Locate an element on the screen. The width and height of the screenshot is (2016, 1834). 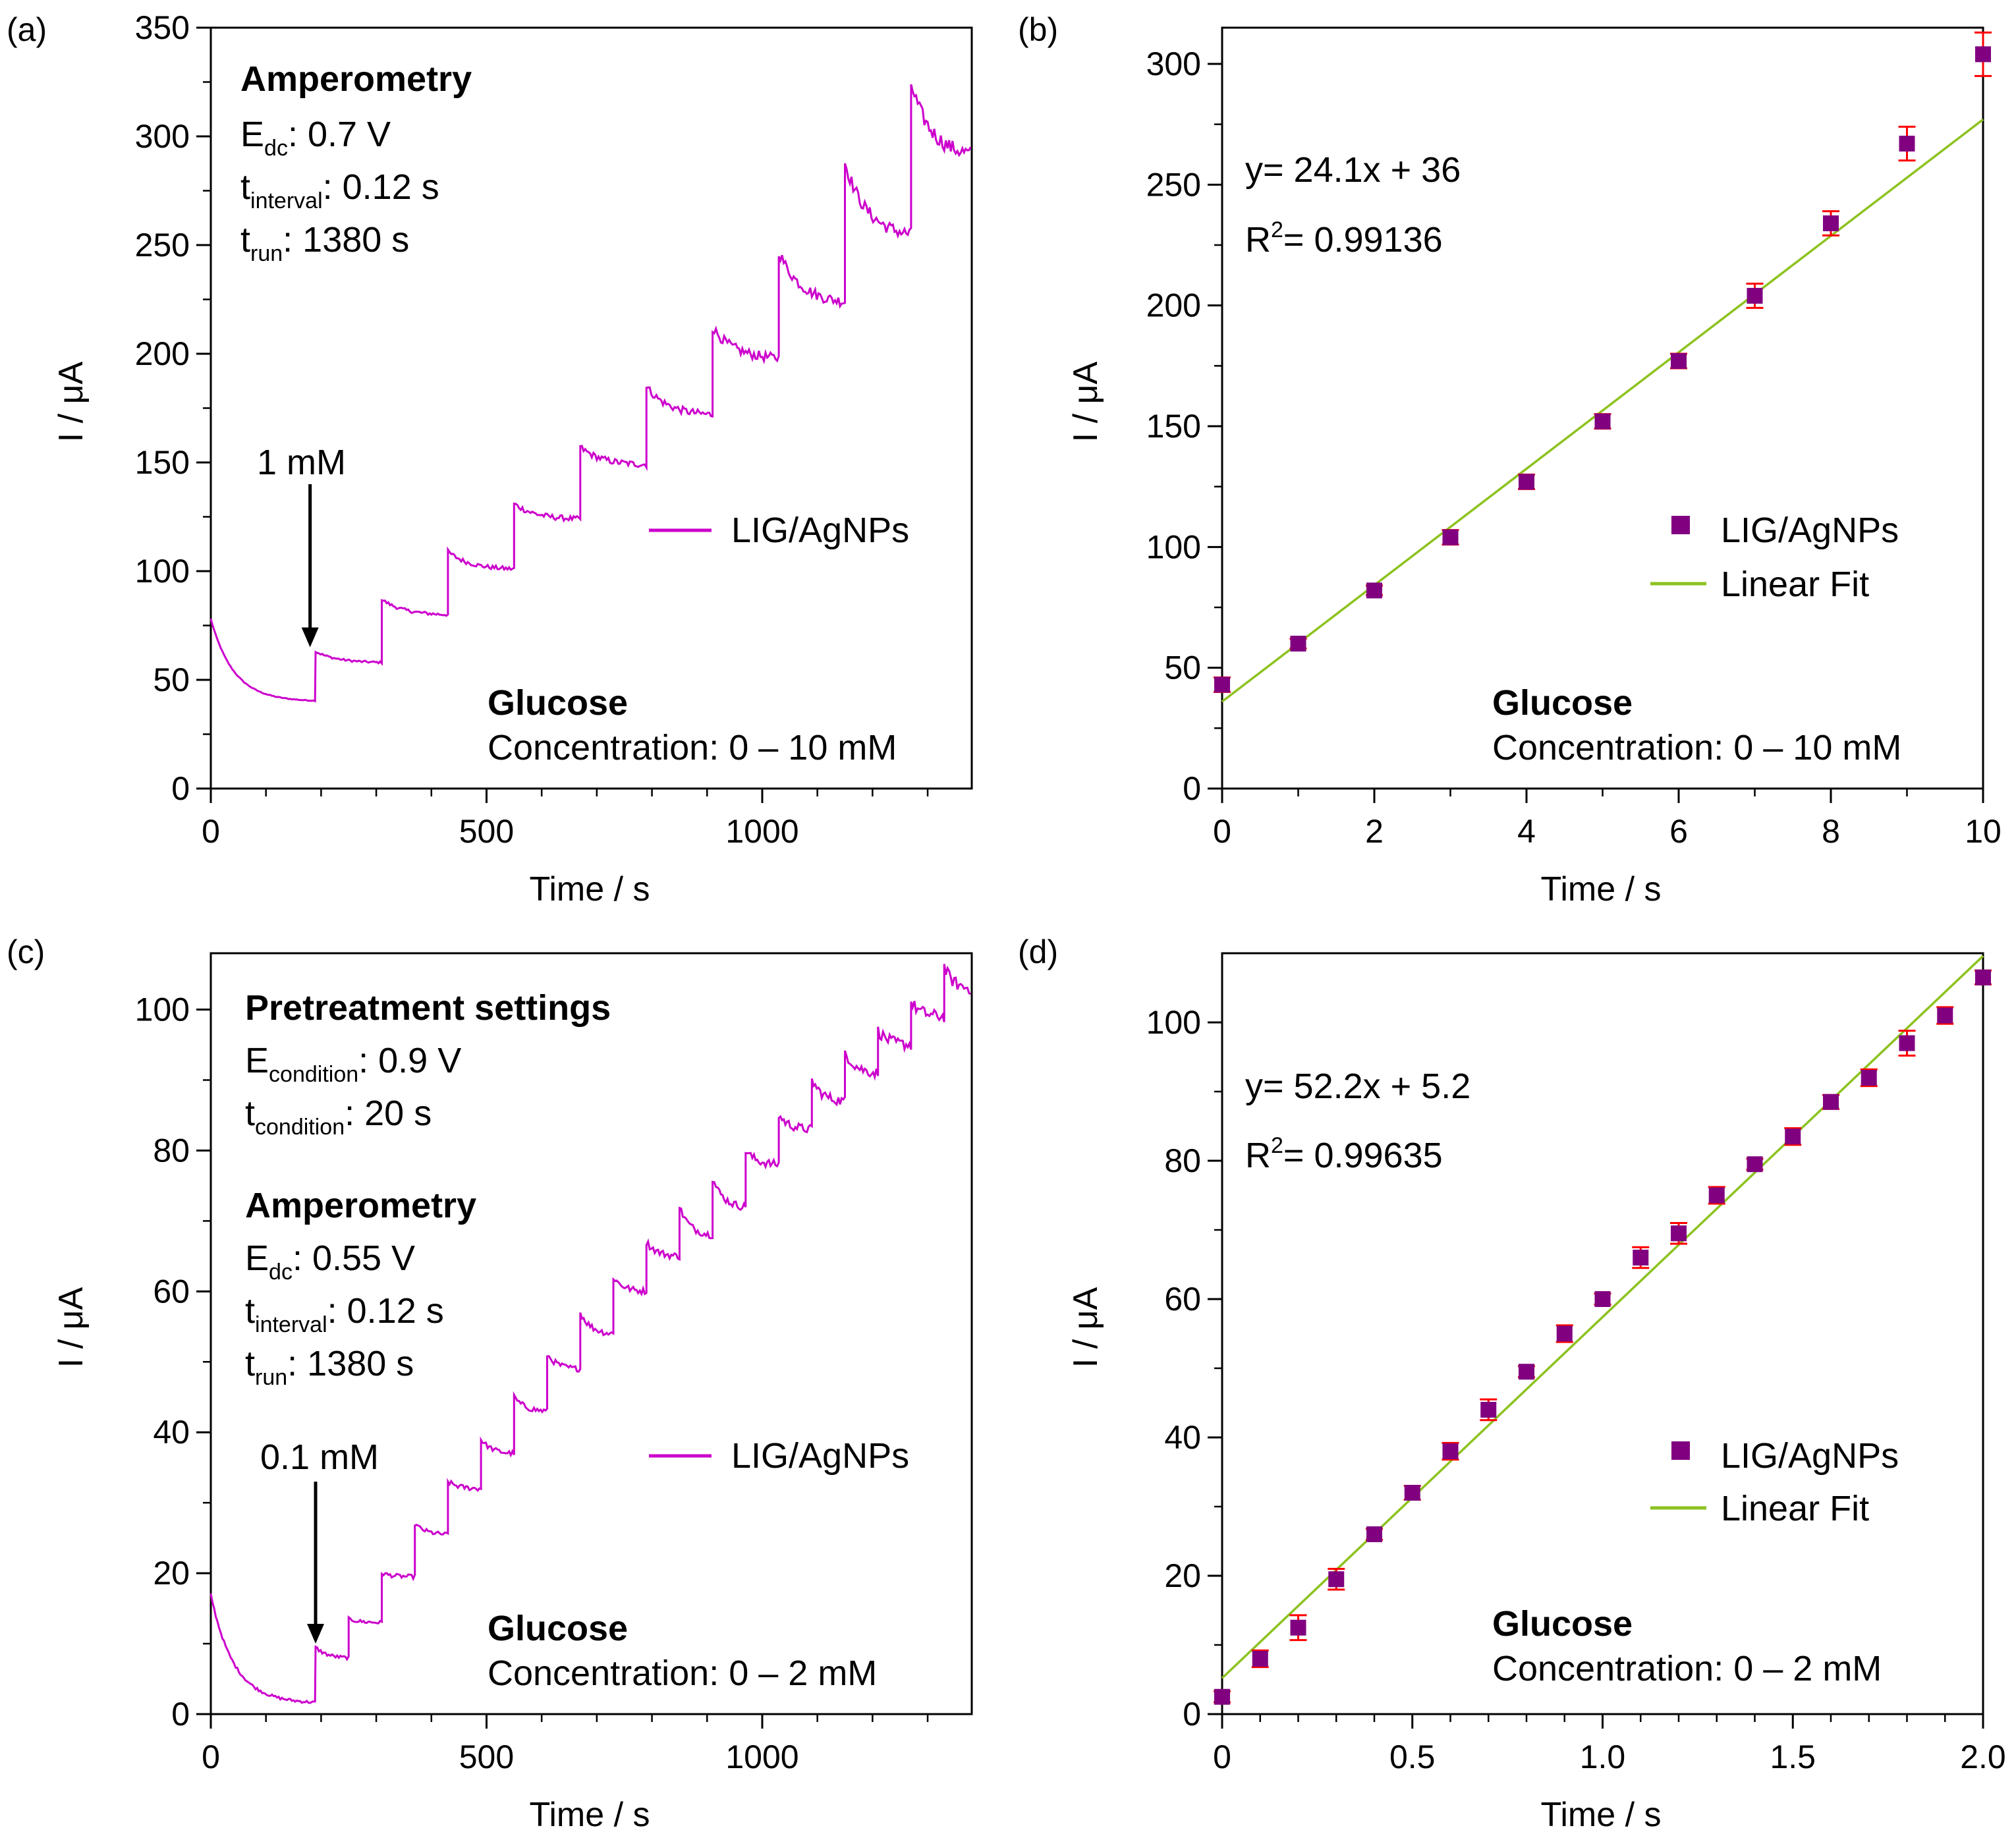
x-tick-label: 1.0 is located at coordinates (1603, 1756).